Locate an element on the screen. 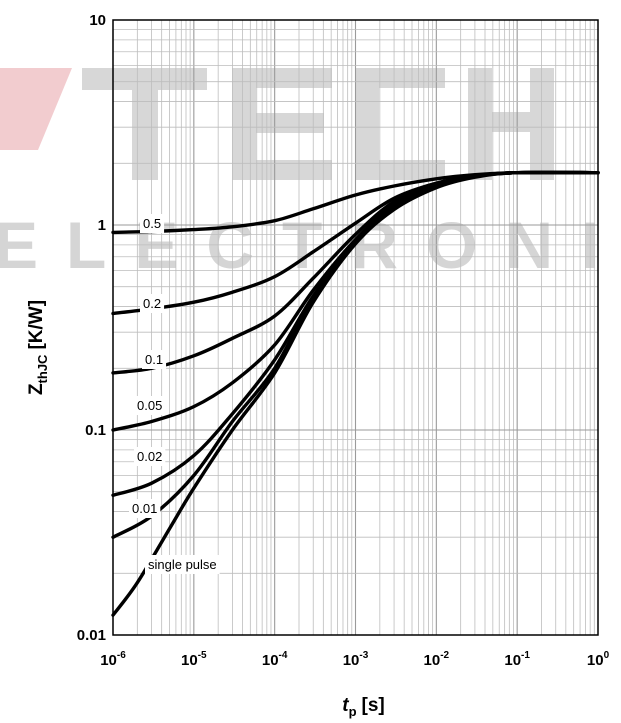 This screenshot has height=723, width=621. x-tick-exp: -1 is located at coordinates (525, 655).